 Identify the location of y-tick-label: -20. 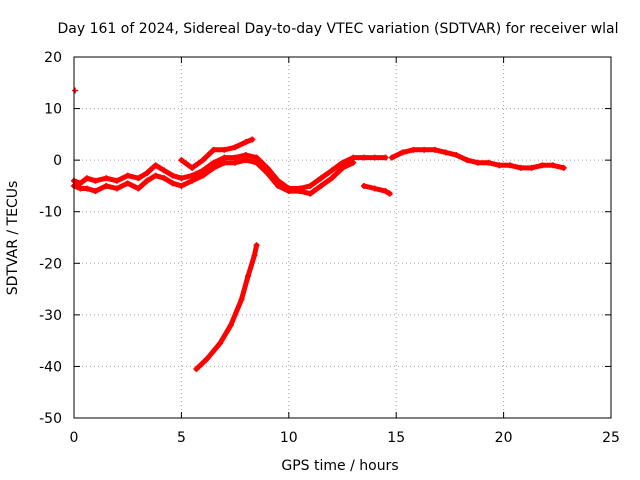
(50, 264).